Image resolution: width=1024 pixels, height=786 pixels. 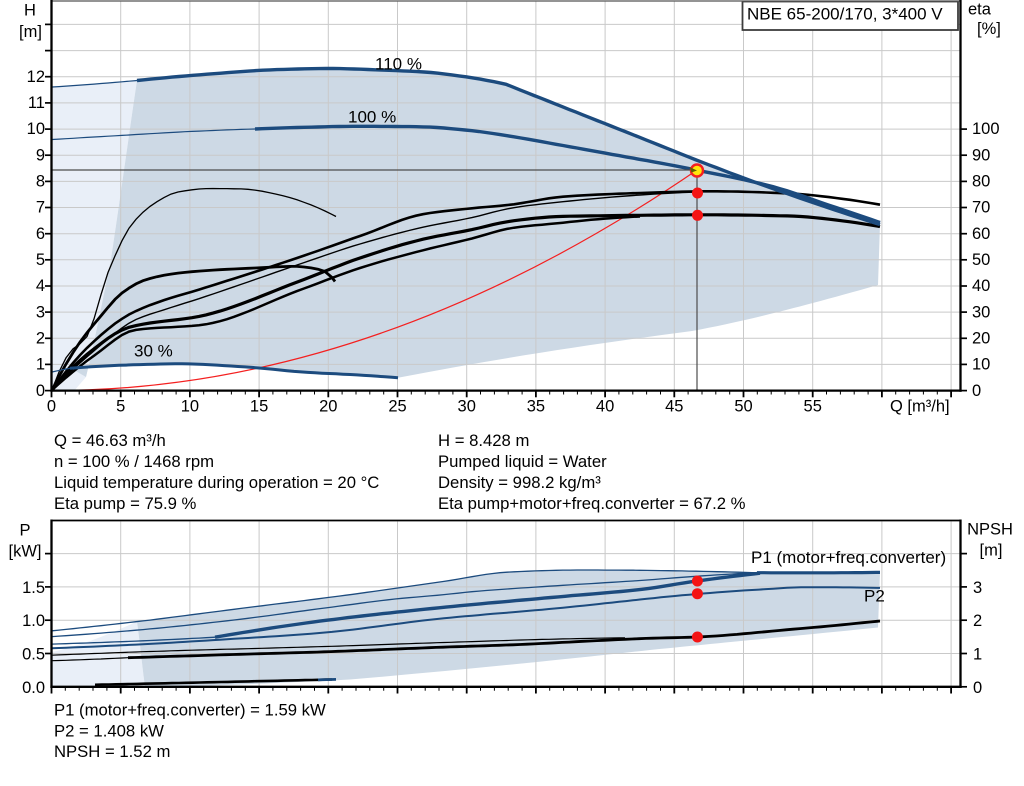 What do you see at coordinates (813, 407) in the screenshot?
I see `svg-text: 55` at bounding box center [813, 407].